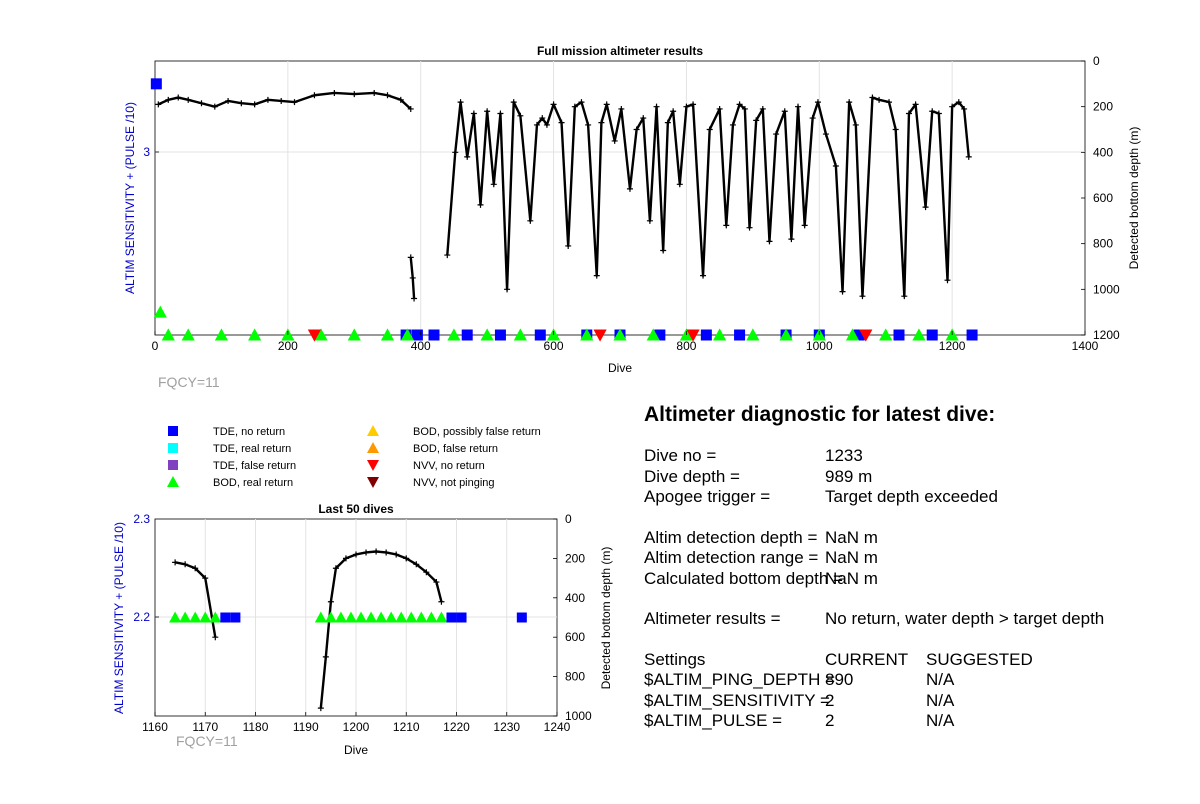  What do you see at coordinates (713, 720) in the screenshot?
I see `pulse-label: $ALTIM_PULSE =` at bounding box center [713, 720].